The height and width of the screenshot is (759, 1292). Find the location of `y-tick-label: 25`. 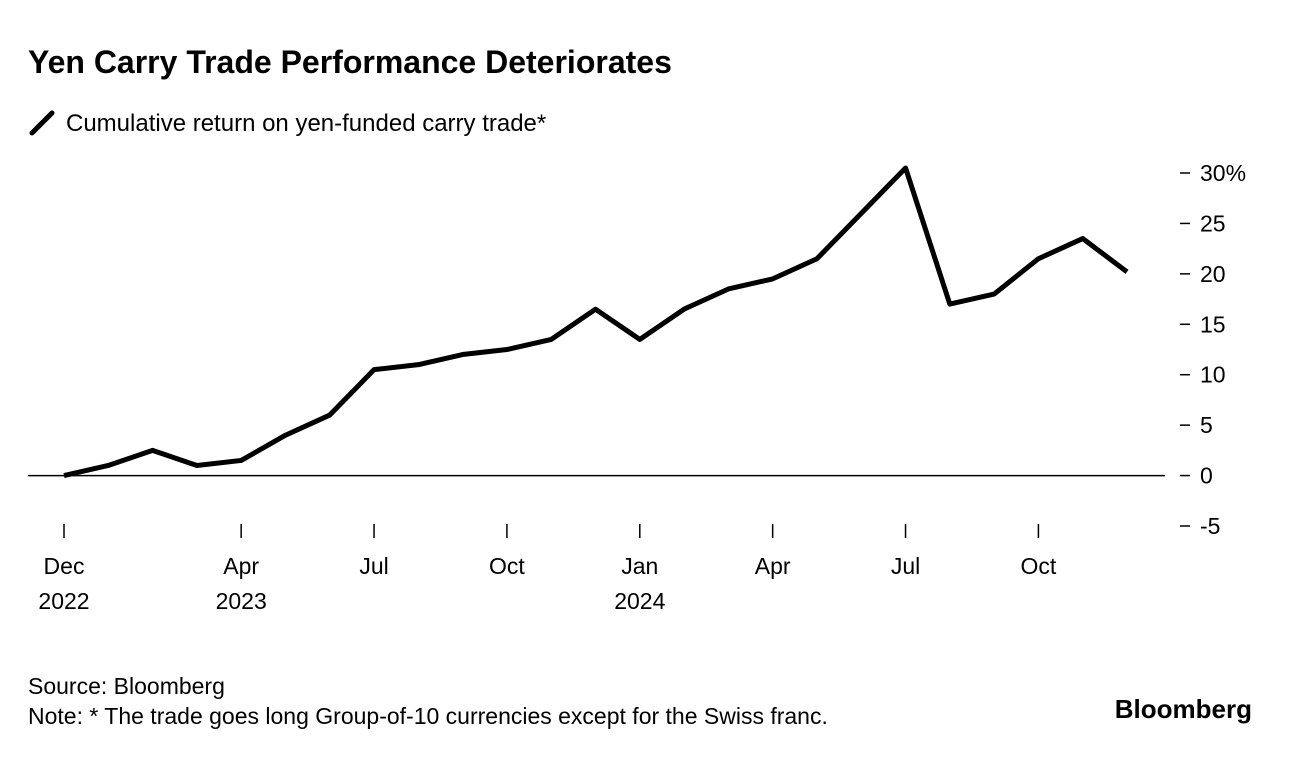

y-tick-label: 25 is located at coordinates (1213, 223).